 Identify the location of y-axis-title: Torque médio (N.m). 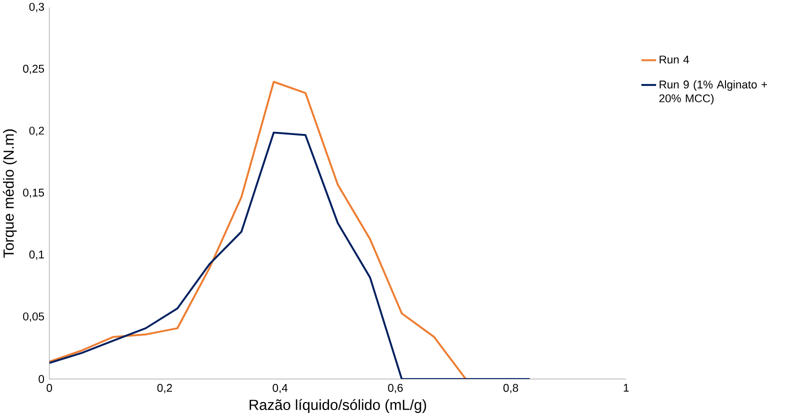
(9, 193).